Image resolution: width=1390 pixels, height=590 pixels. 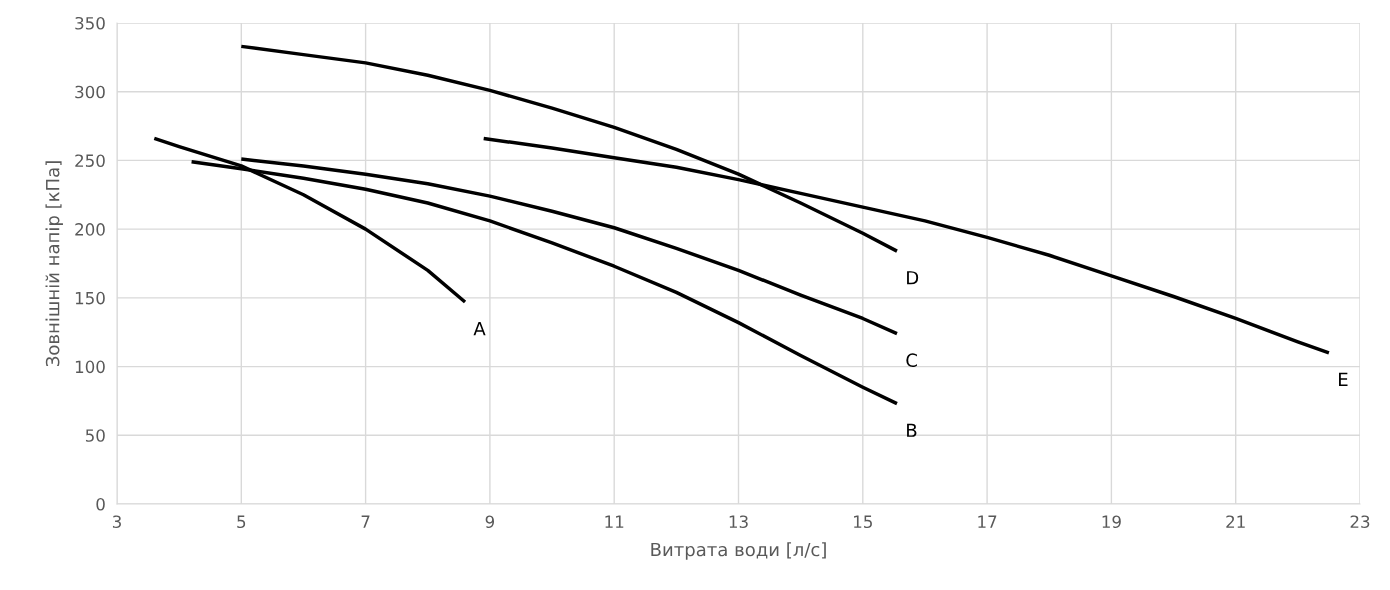 What do you see at coordinates (241, 522) in the screenshot?
I see `x-tick-label: 5` at bounding box center [241, 522].